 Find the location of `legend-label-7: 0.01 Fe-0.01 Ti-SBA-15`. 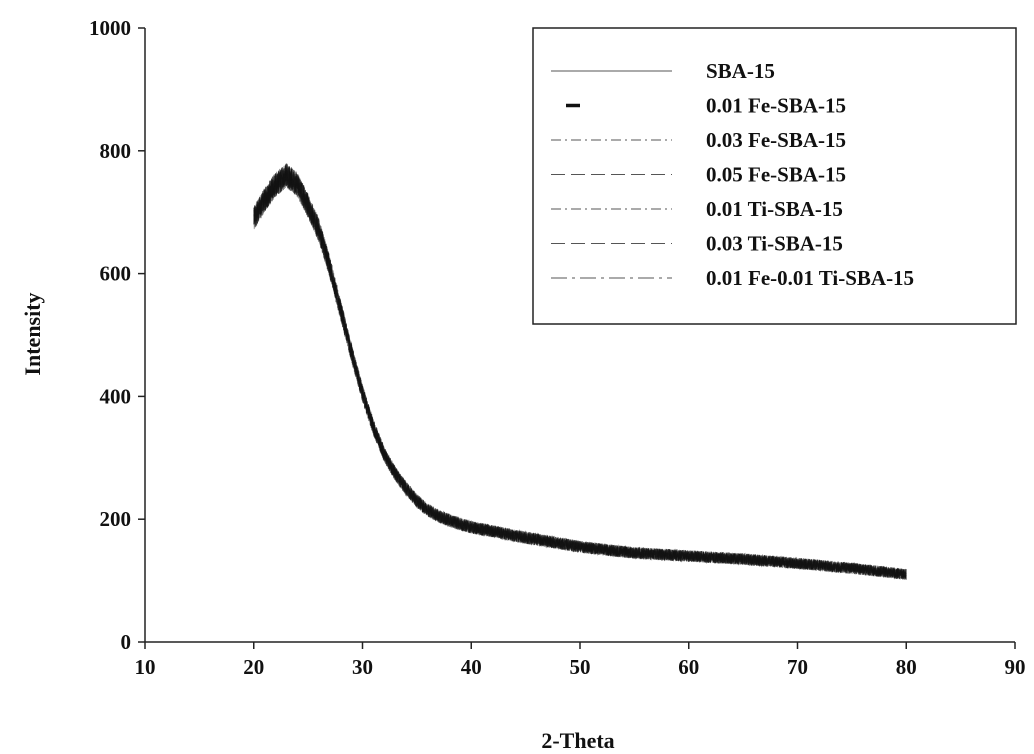

legend-label-7: 0.01 Fe-0.01 Ti-SBA-15 is located at coordinates (810, 278).